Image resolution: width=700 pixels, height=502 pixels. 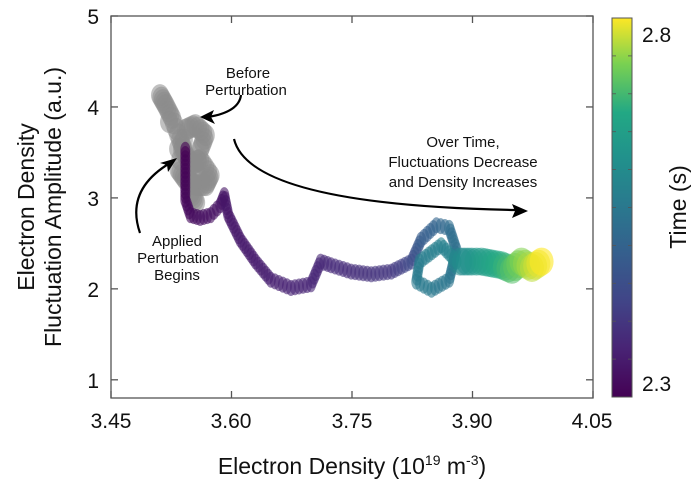 What do you see at coordinates (168, 165) in the screenshot?
I see `arrow-applied-head` at bounding box center [168, 165].